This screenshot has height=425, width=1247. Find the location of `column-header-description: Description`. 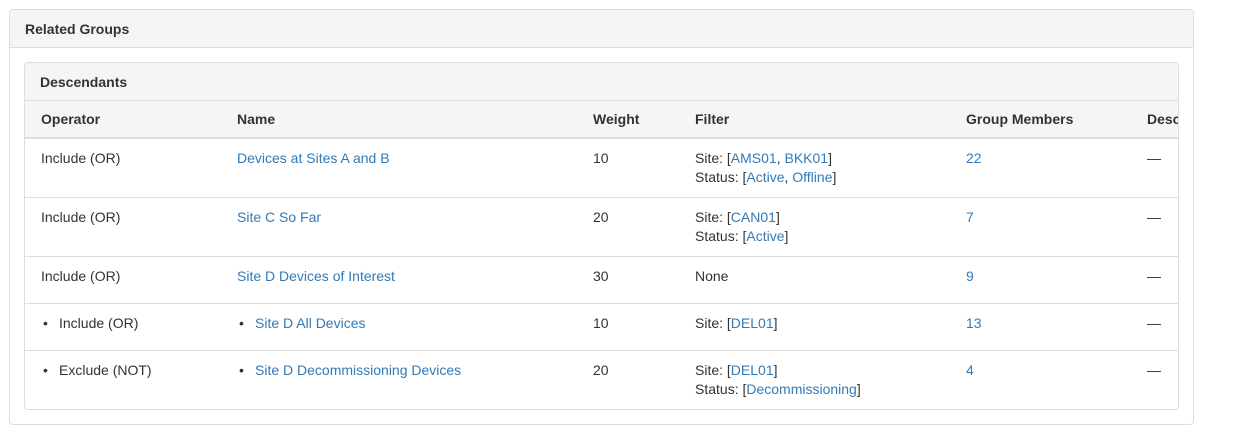

column-header-description: Description is located at coordinates (1158, 120).